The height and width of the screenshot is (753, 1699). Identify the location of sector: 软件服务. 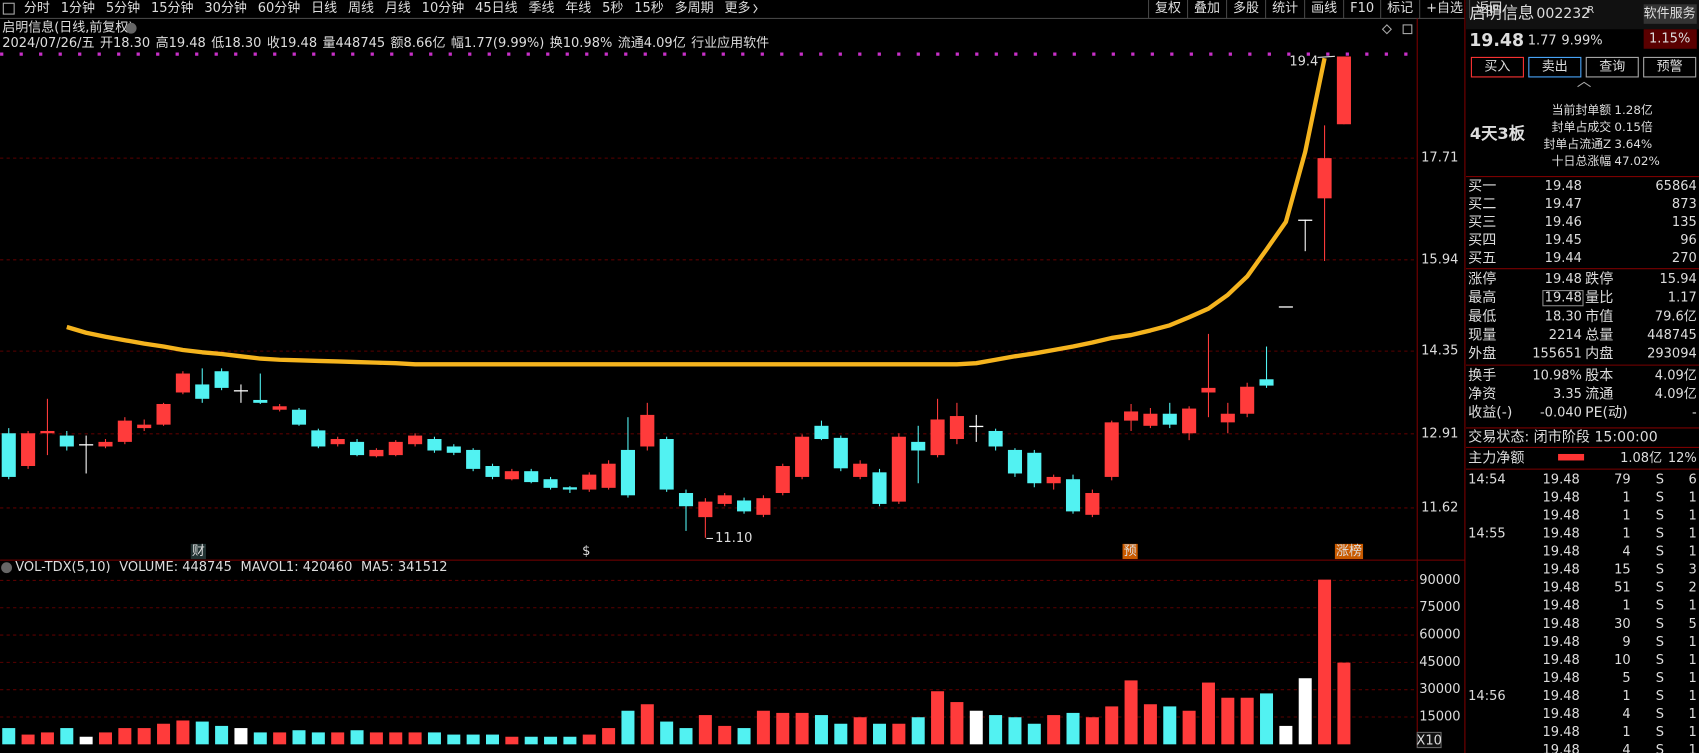
(1670, 14).